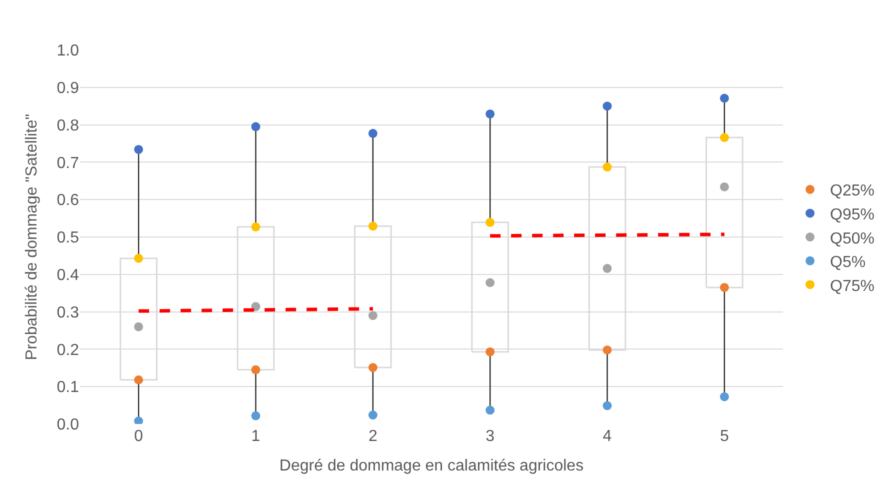 This screenshot has height=494, width=892. Describe the element at coordinates (852, 239) in the screenshot. I see `legend-label: Q50%` at that location.